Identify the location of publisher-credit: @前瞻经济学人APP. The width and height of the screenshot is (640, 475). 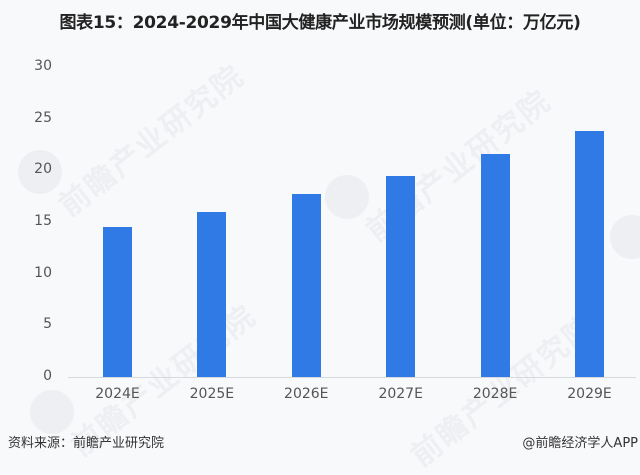
(580, 443).